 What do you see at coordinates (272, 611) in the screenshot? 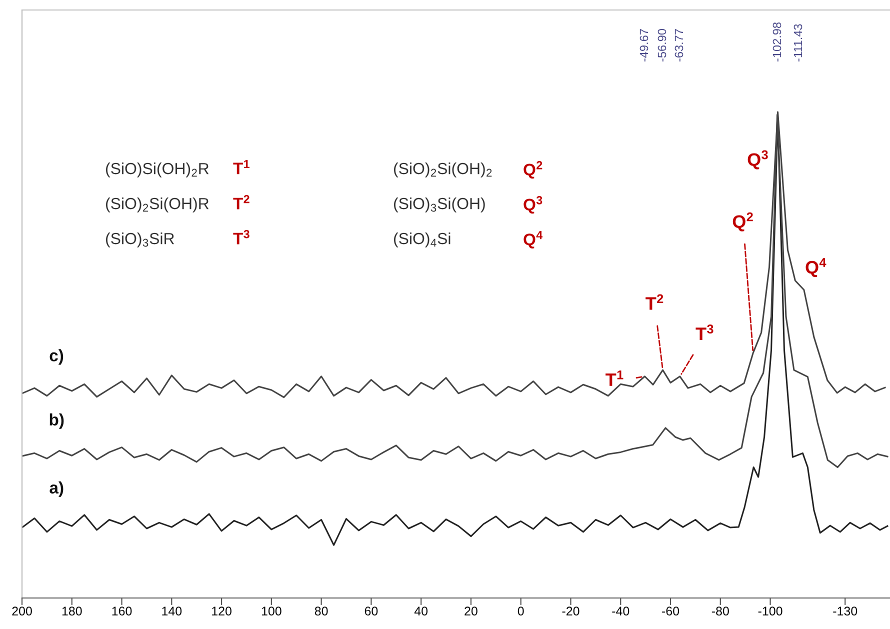
I see `x-tick-label: 100` at bounding box center [272, 611].